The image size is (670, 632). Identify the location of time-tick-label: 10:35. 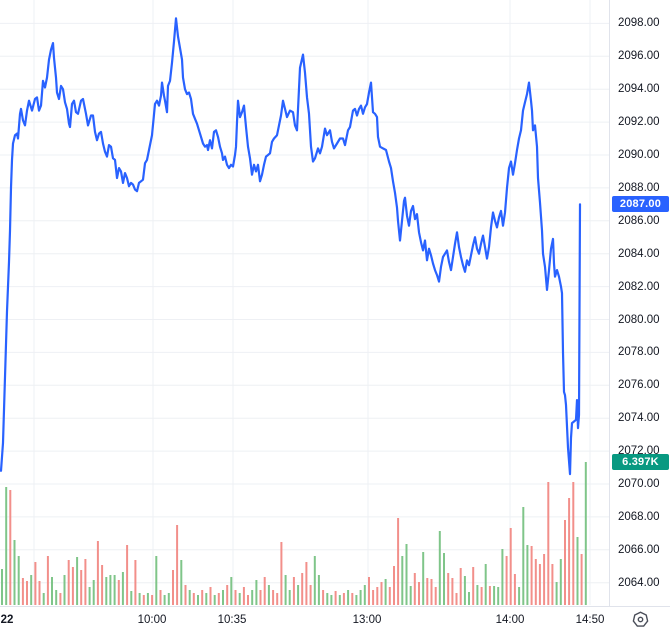
(232, 620).